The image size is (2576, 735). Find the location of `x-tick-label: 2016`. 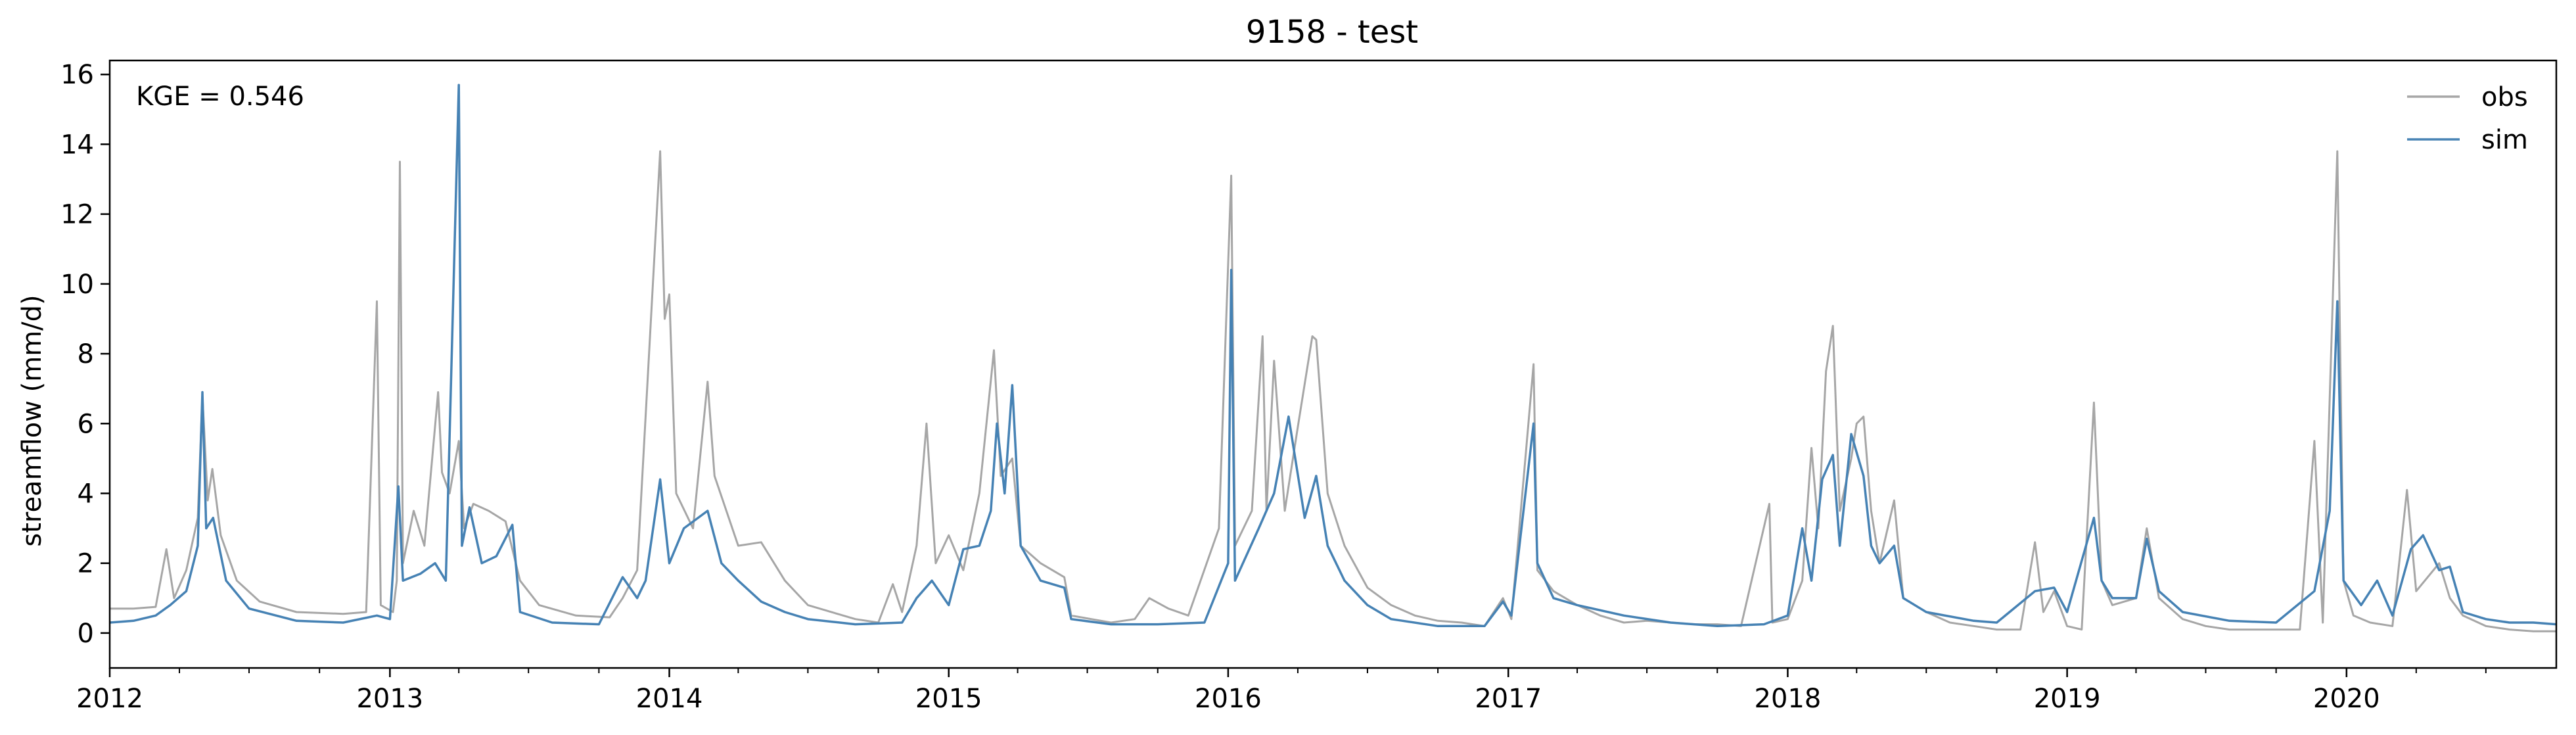

x-tick-label: 2016 is located at coordinates (1228, 699).